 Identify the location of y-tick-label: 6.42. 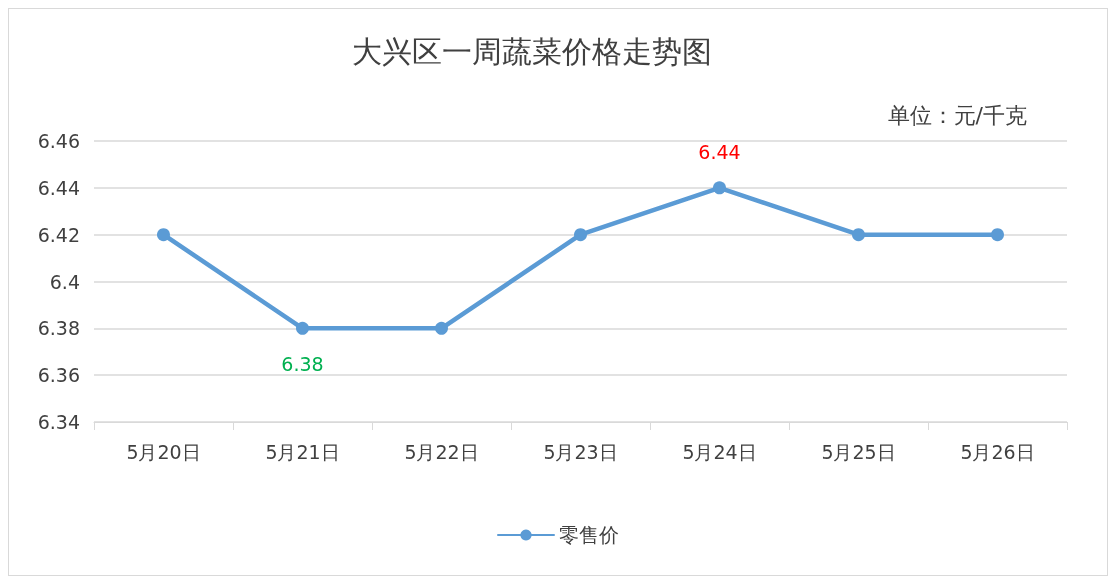
(58, 234).